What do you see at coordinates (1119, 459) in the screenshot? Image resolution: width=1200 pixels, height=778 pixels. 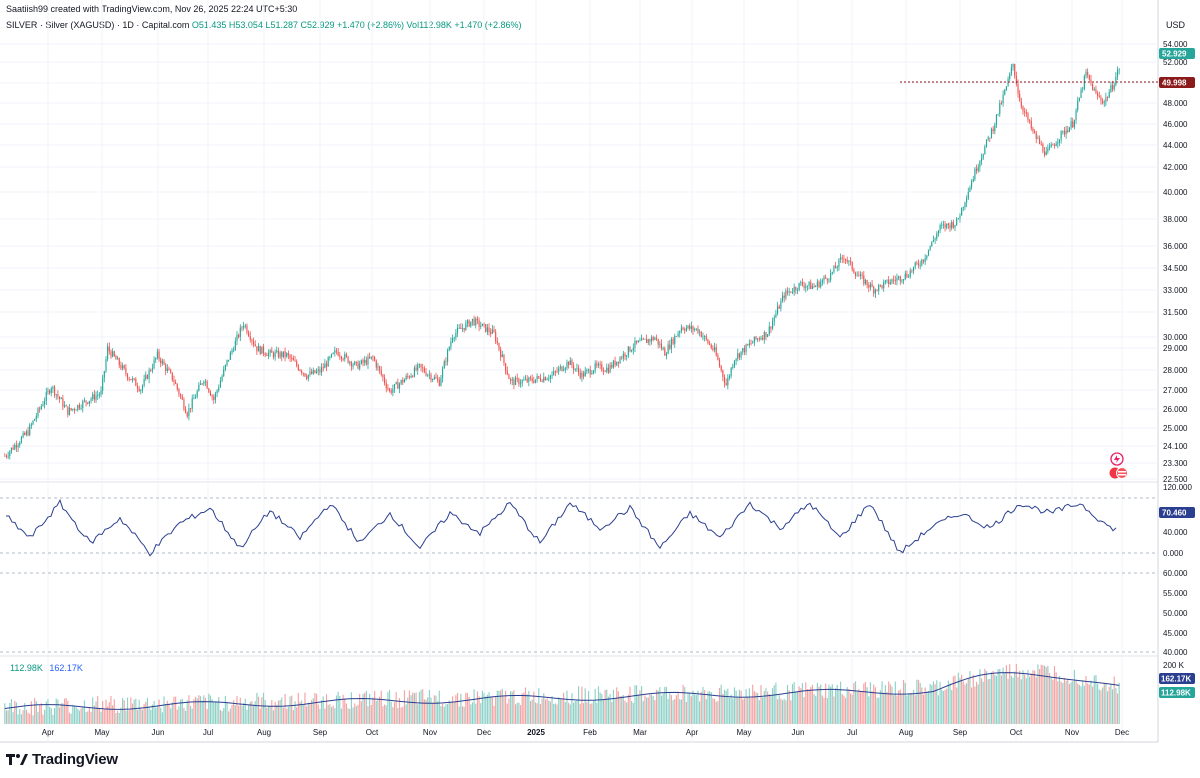 I see `flash-icon` at bounding box center [1119, 459].